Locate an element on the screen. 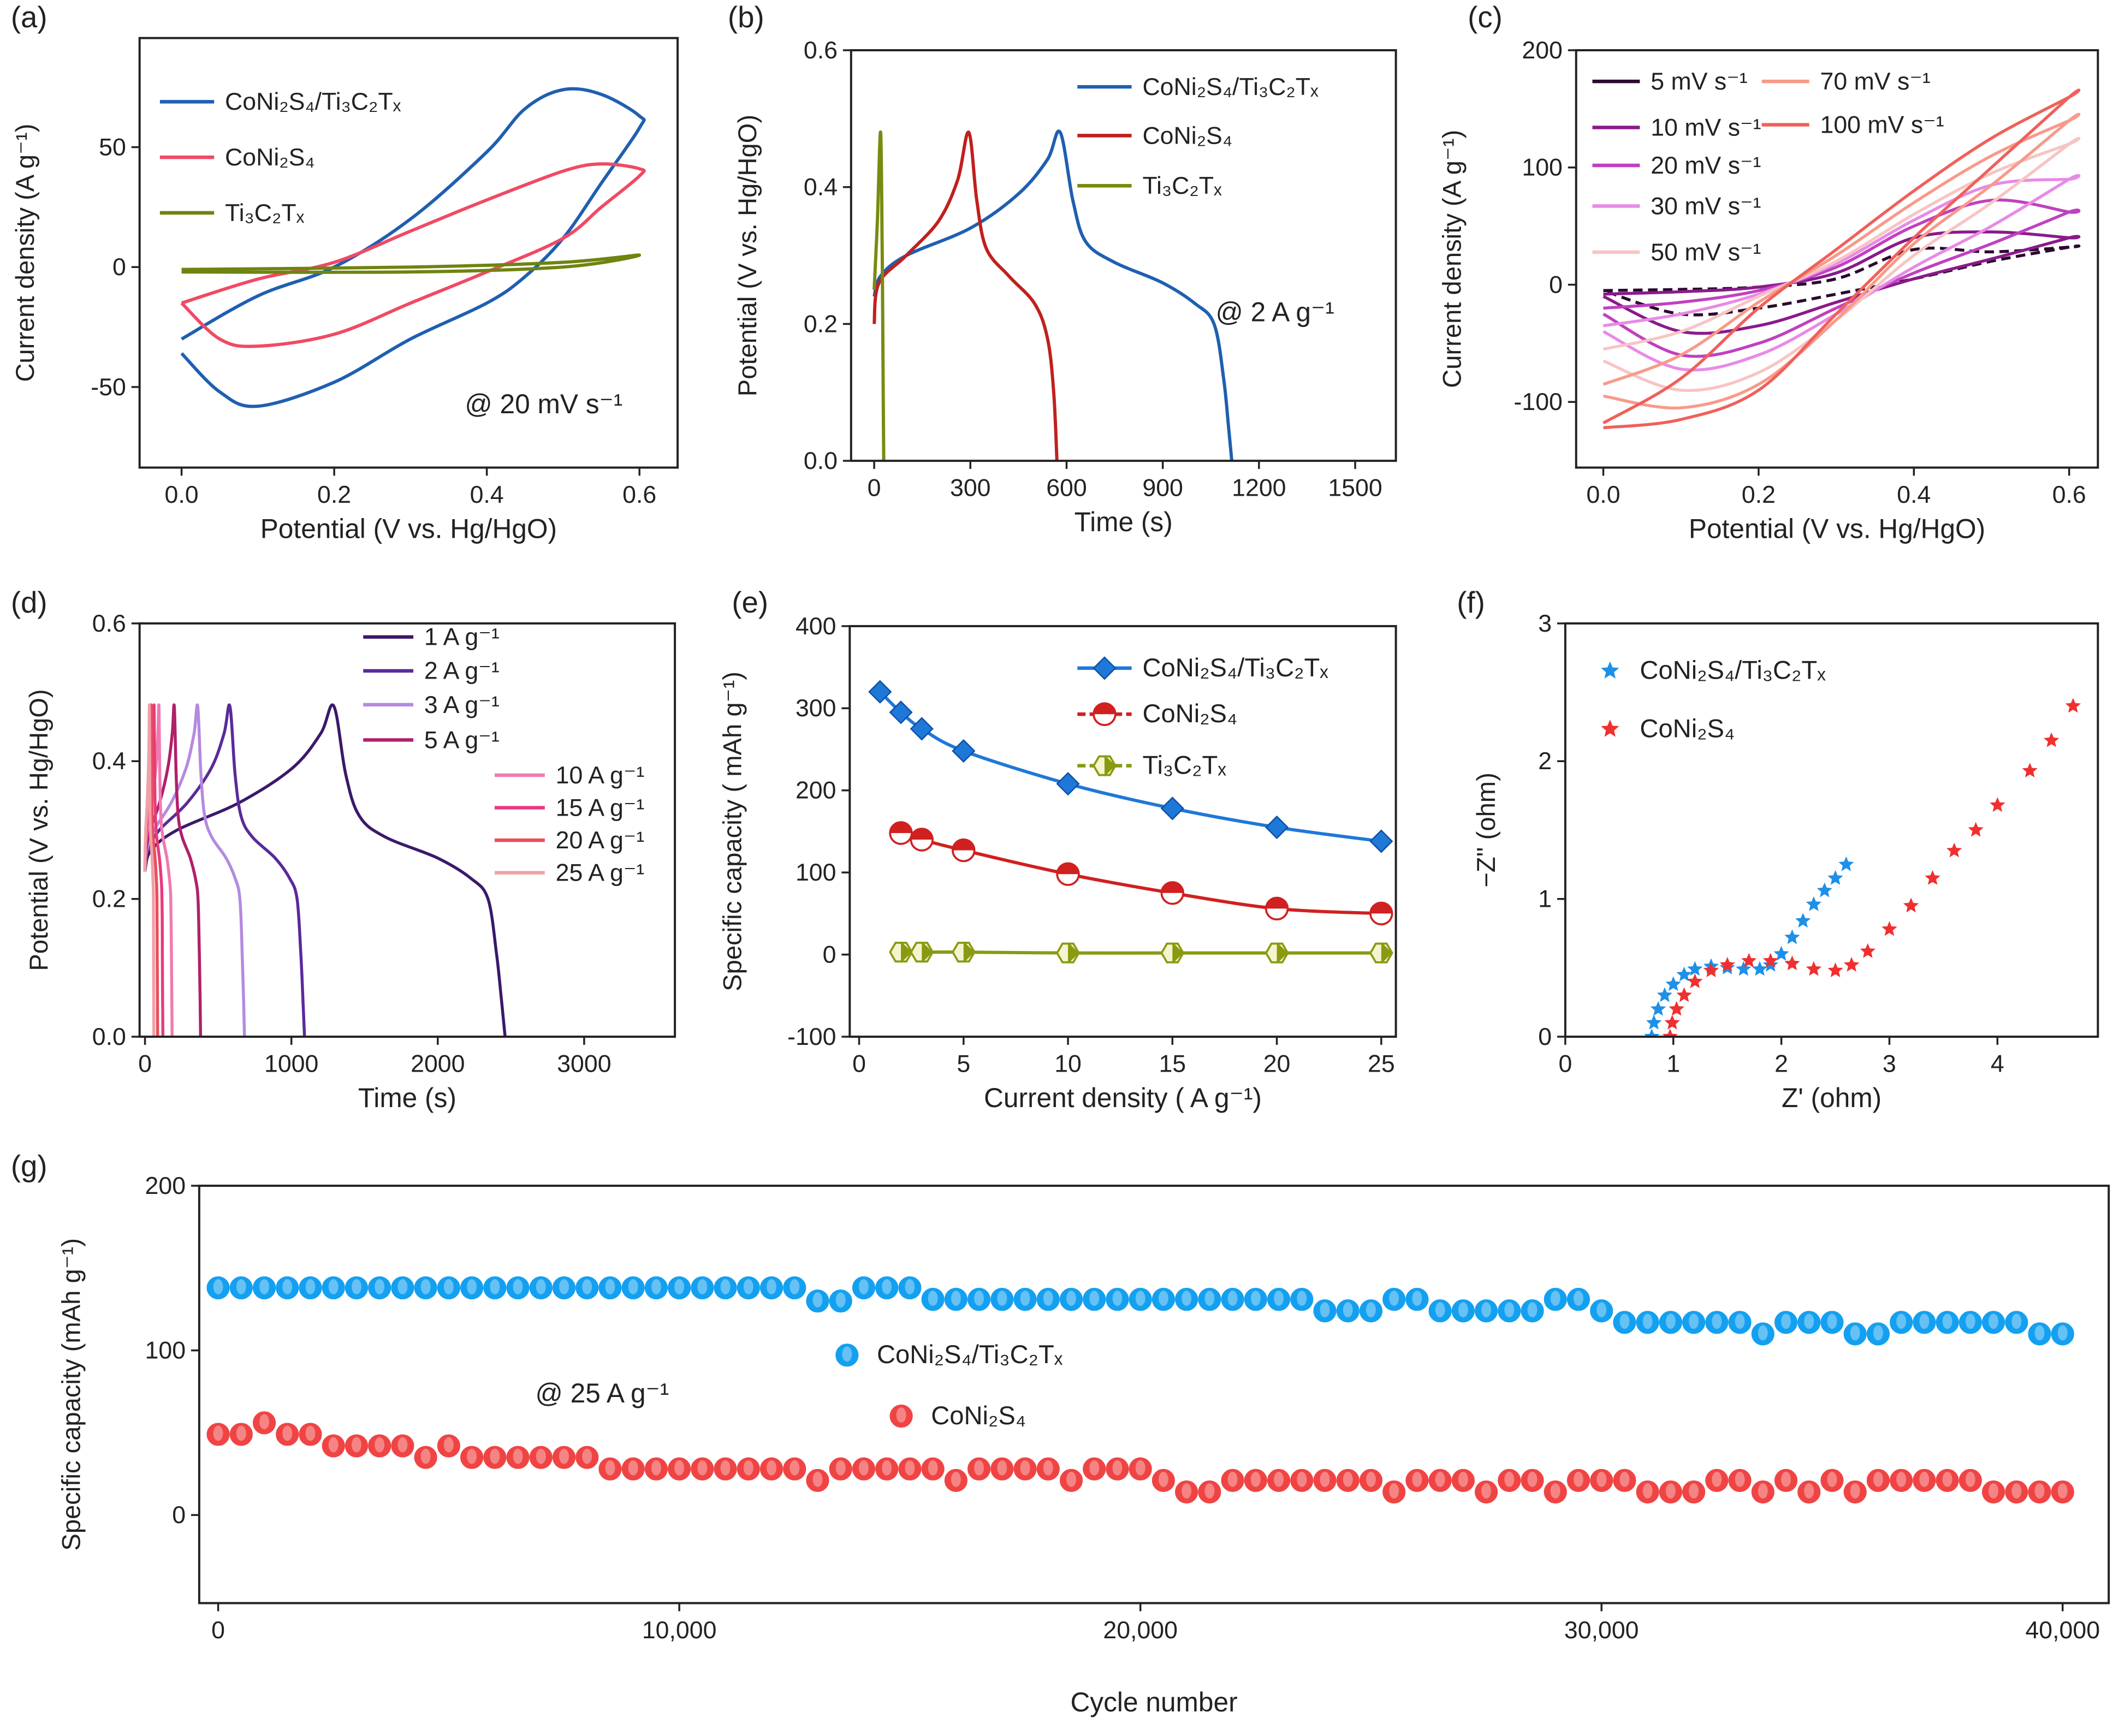 This screenshot has height=1736, width=2125. x-tick-label: 10,000 is located at coordinates (679, 1630).